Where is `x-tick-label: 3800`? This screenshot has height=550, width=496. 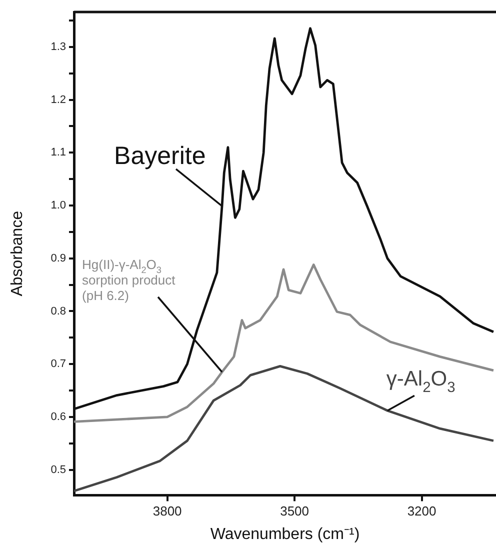
x-tick-label: 3800 is located at coordinates (167, 511).